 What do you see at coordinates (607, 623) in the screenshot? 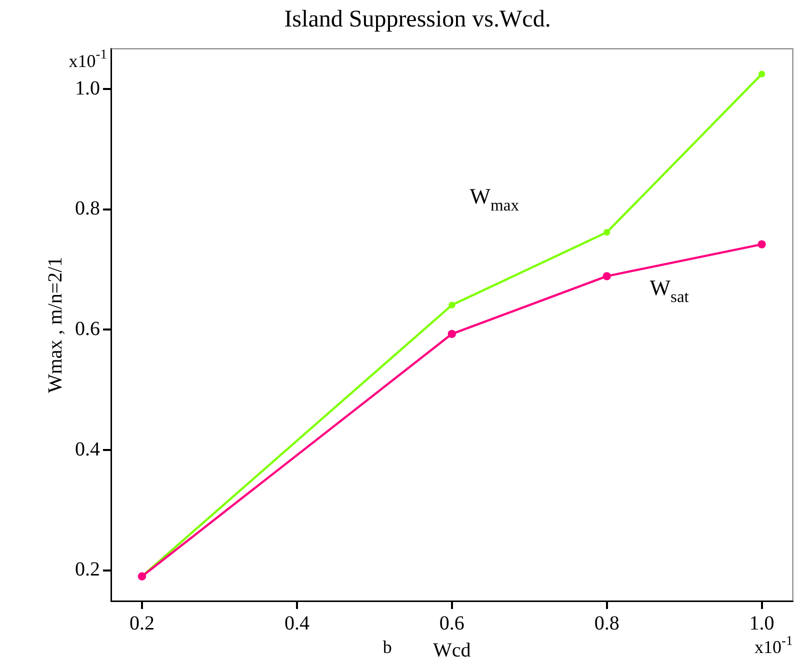
I see `x-tick-label: 0.8` at bounding box center [607, 623].